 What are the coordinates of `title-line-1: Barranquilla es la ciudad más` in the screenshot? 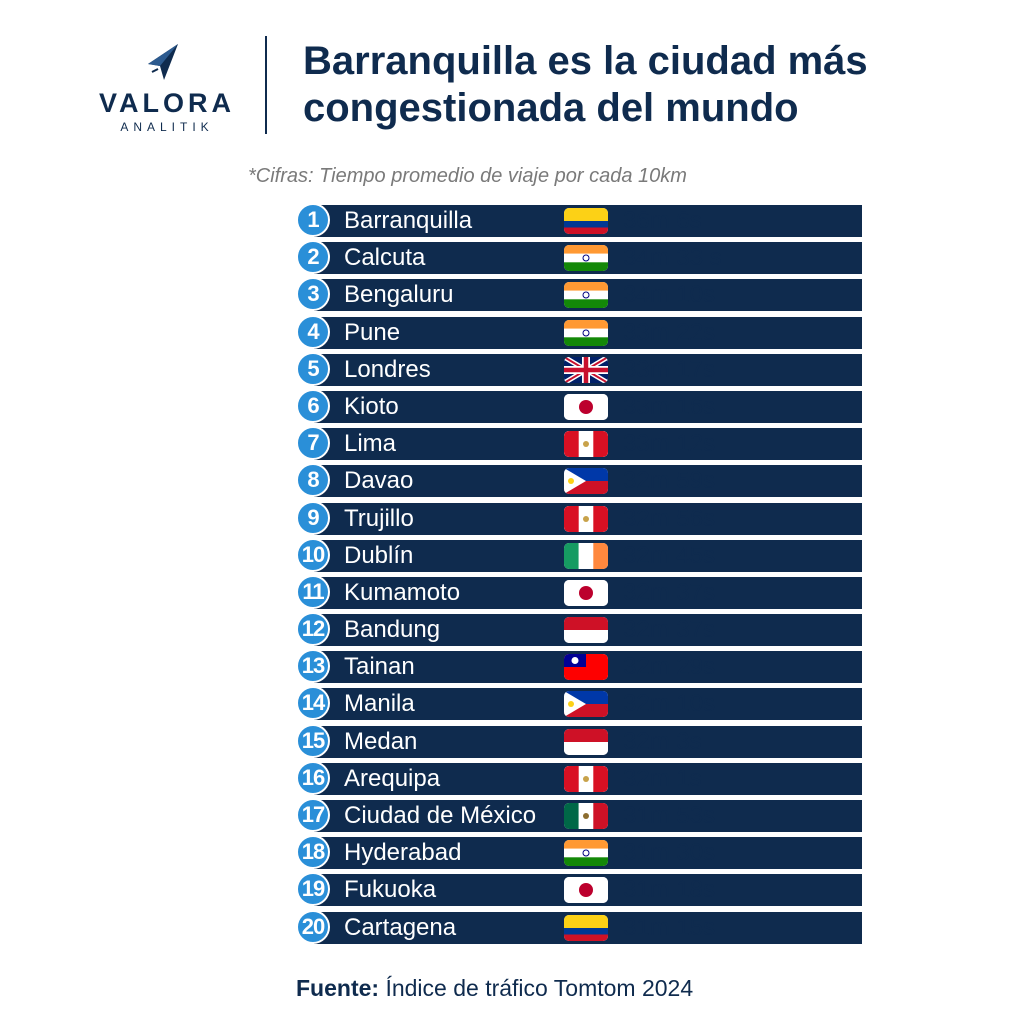 It's located at (585, 61).